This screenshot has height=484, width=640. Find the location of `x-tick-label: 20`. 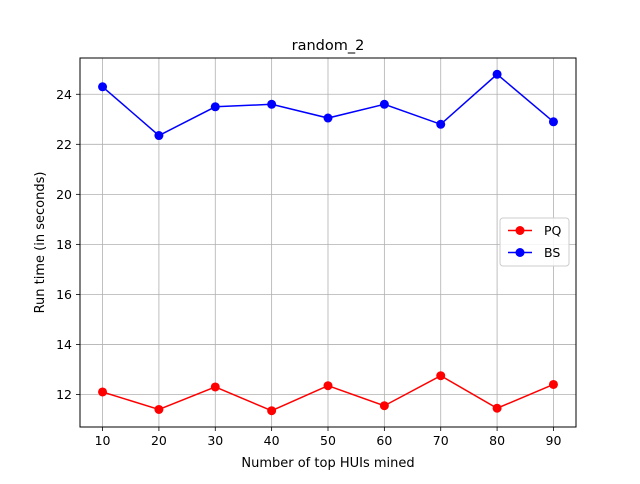

x-tick-label: 20 is located at coordinates (159, 440).